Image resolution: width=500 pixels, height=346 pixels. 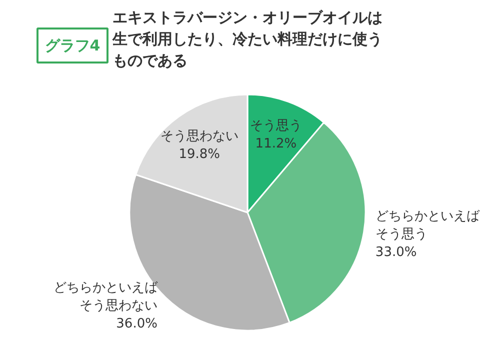 What do you see at coordinates (427, 225) in the screenshot?
I see `slice-label: どちらかといえばそう思う` at bounding box center [427, 225].